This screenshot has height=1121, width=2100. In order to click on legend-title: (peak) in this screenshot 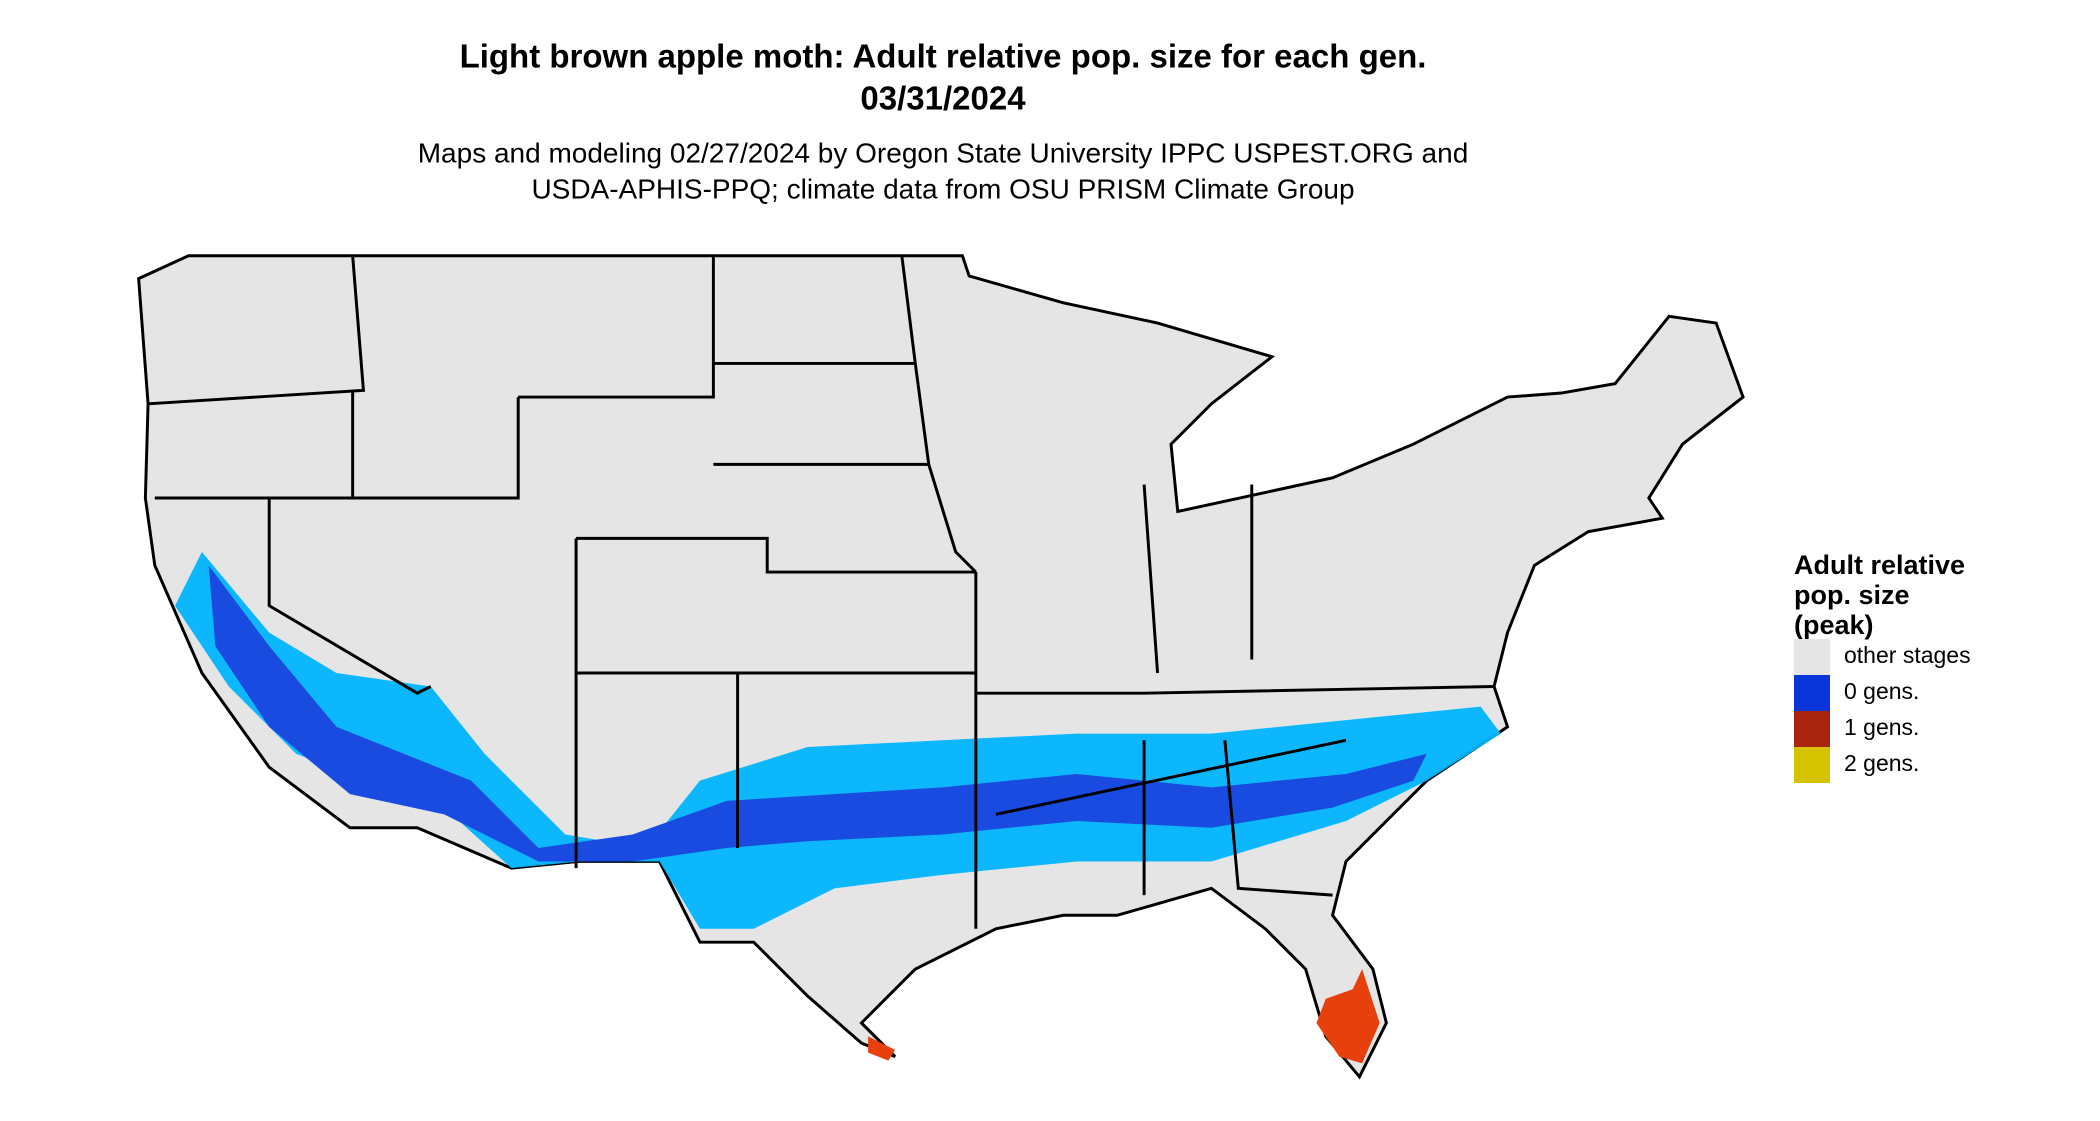, I will do `click(1834, 625)`.